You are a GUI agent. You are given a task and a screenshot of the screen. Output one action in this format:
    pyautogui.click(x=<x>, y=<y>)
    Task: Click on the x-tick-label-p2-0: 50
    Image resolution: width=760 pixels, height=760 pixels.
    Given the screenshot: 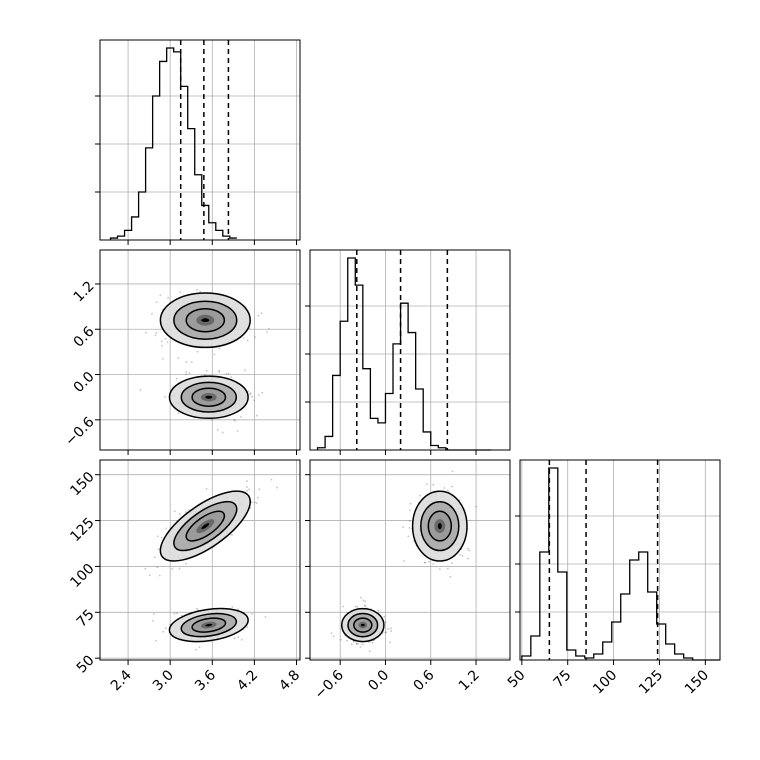 What is the action you would take?
    pyautogui.click(x=517, y=679)
    